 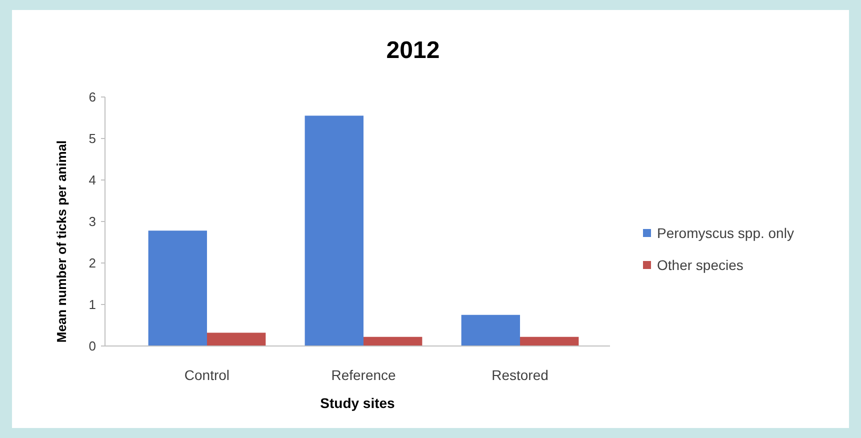 What do you see at coordinates (92, 263) in the screenshot?
I see `y-tick-label: 2` at bounding box center [92, 263].